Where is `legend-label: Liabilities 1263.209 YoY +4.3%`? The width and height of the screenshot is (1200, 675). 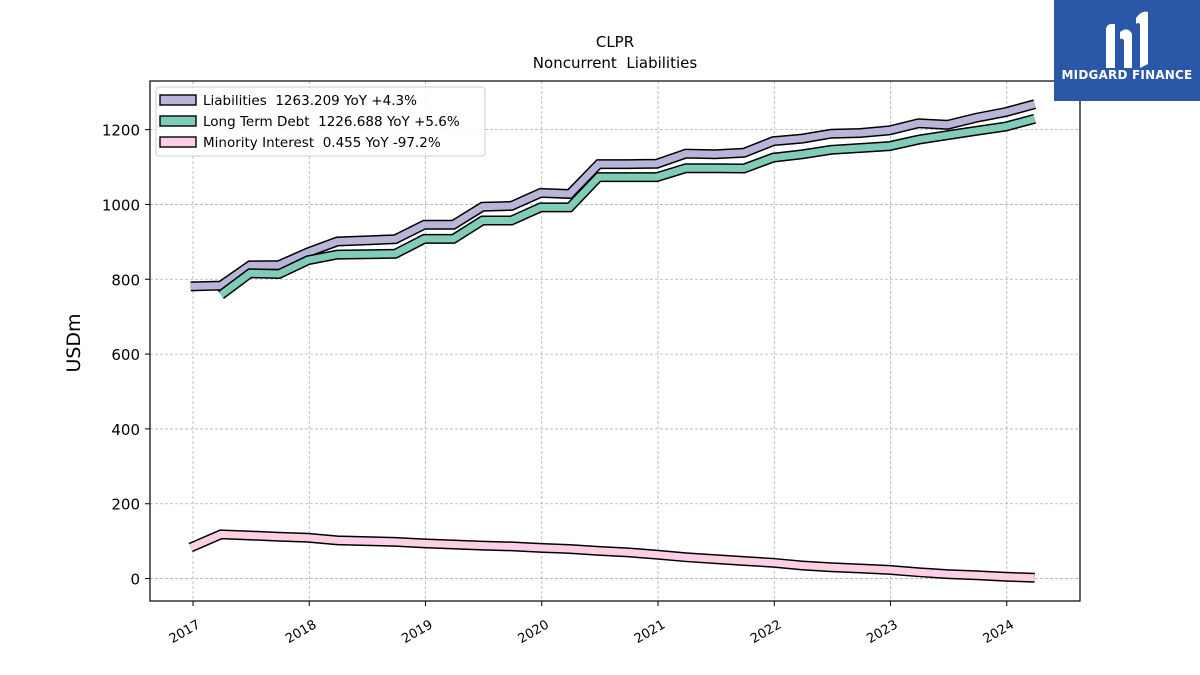
legend-label: Liabilities 1263.209 YoY +4.3% is located at coordinates (310, 101).